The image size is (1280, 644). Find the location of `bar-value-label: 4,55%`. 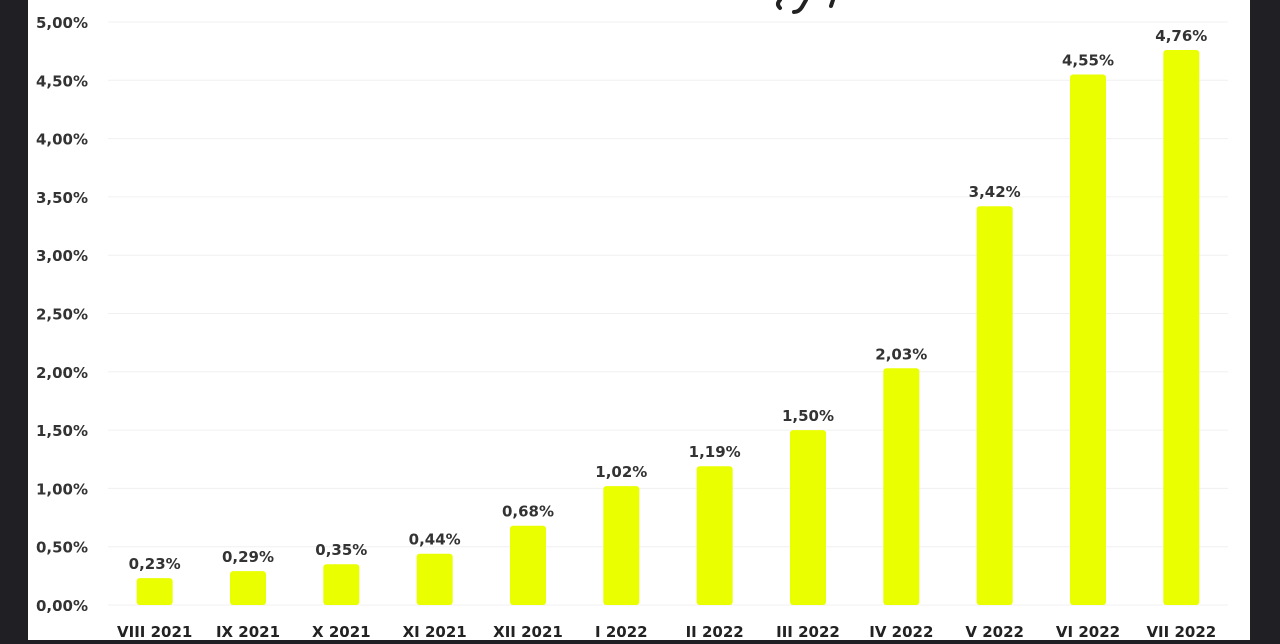

bar-value-label: 4,55% is located at coordinates (1088, 60).